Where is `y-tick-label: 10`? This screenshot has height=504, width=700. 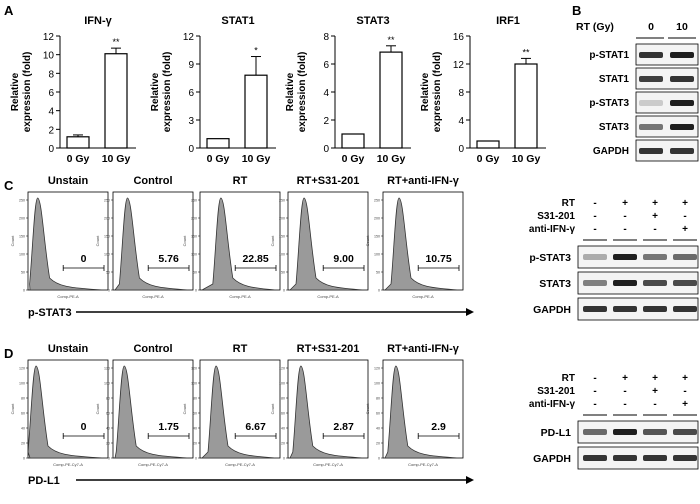 y-tick-label: 10 is located at coordinates (49, 56).